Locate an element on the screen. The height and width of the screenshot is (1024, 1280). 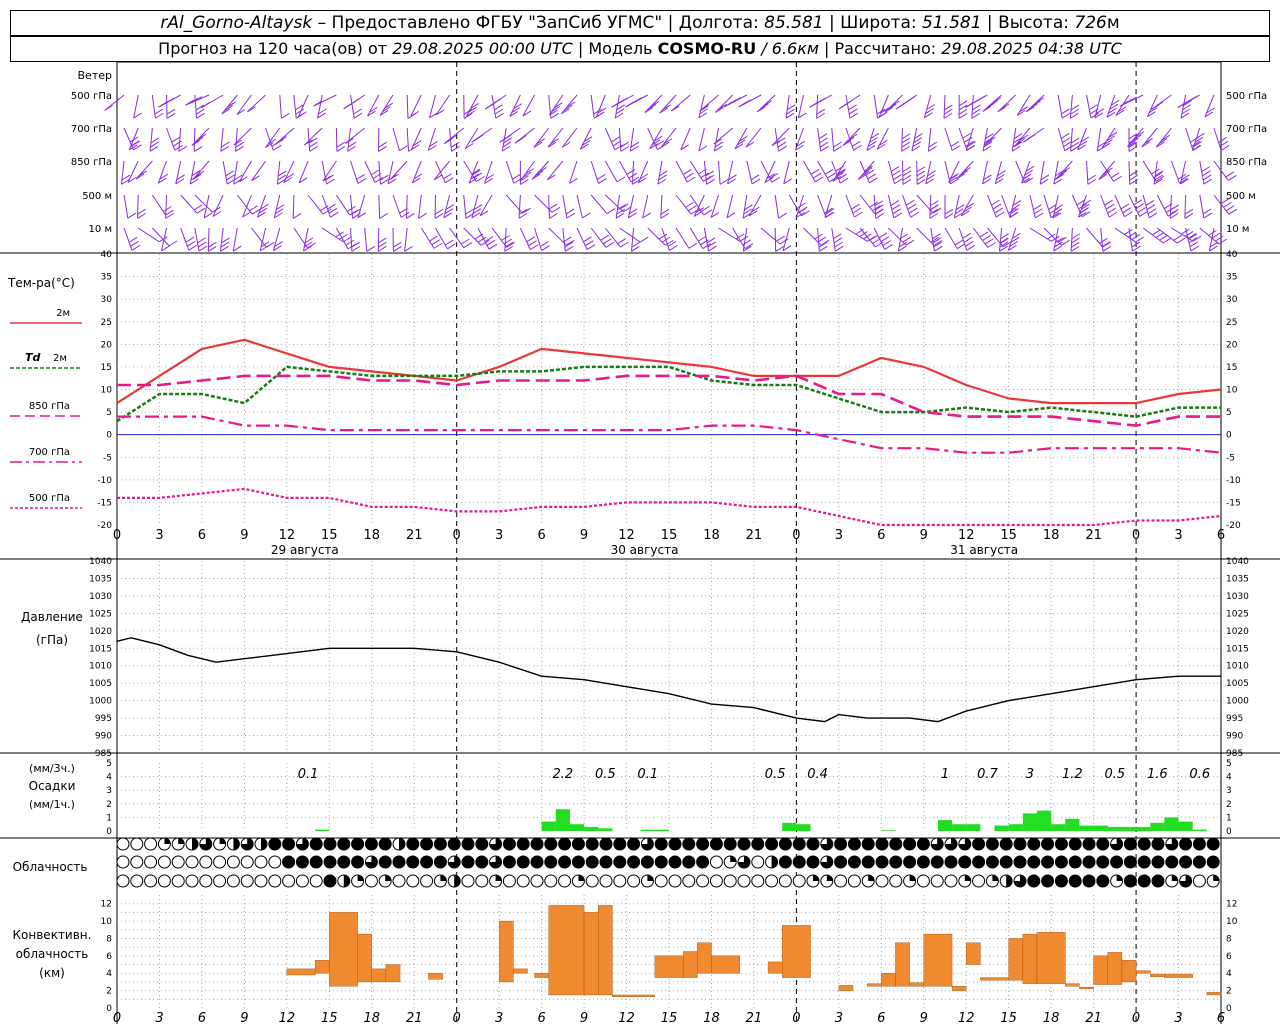
conv-ytick-right: 0 is located at coordinates (1229, 1009).